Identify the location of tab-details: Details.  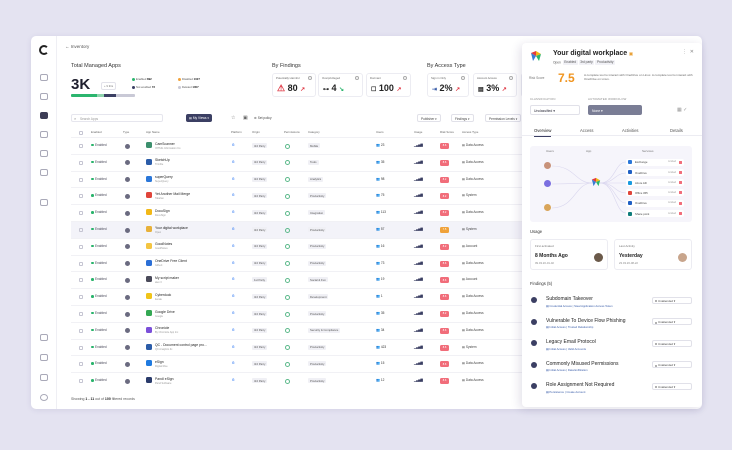
(676, 130).